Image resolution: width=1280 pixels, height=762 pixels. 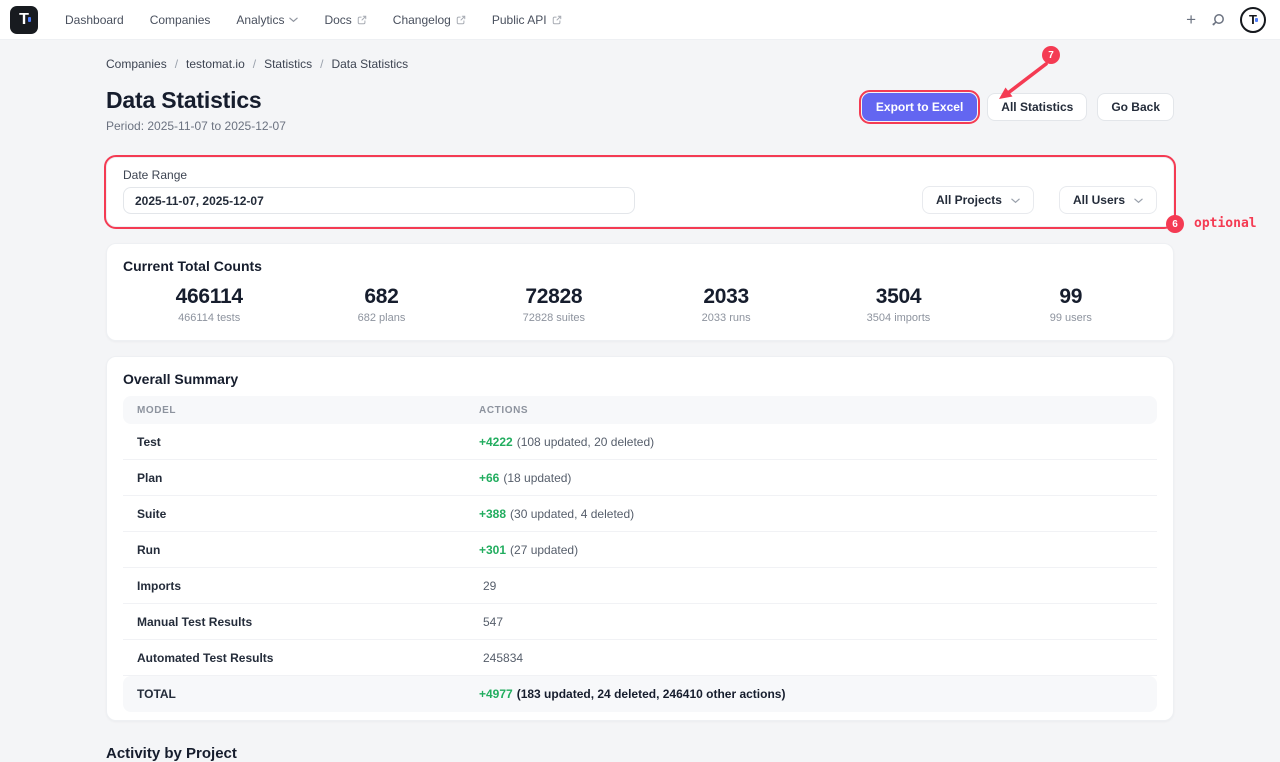 What do you see at coordinates (968, 200) in the screenshot?
I see `projects-select-value: All Projects` at bounding box center [968, 200].